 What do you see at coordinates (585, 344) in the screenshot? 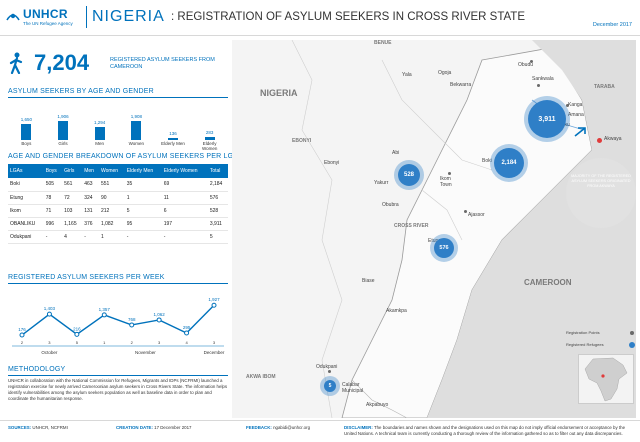
I see `legend-label: Registered Refugees` at bounding box center [585, 344].